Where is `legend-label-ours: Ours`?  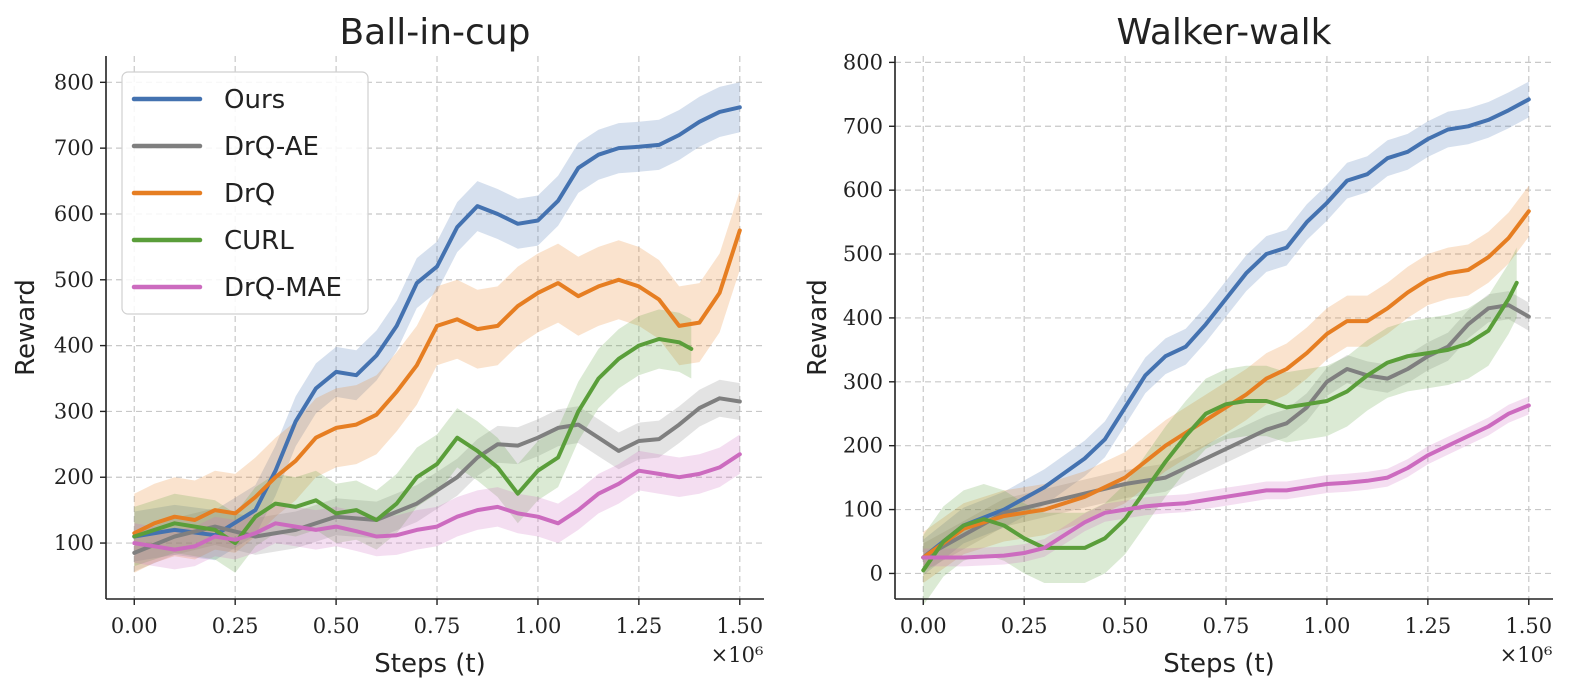
legend-label-ours: Ours is located at coordinates (254, 100).